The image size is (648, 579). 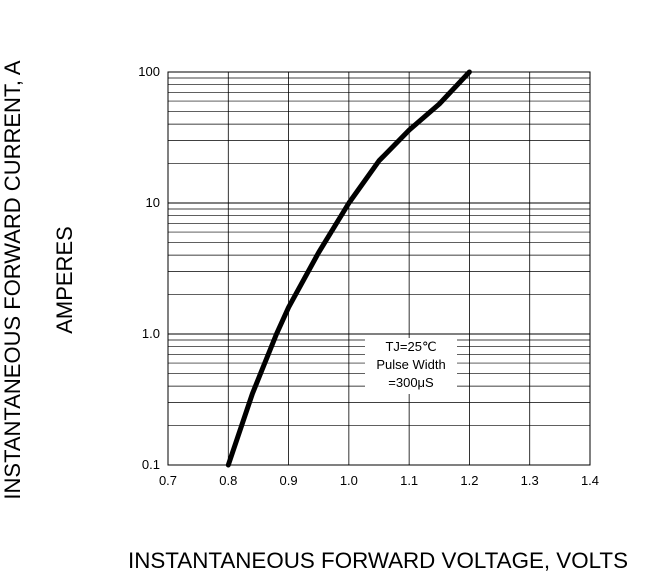 What do you see at coordinates (228, 480) in the screenshot?
I see `x-tick-label: 0.8` at bounding box center [228, 480].